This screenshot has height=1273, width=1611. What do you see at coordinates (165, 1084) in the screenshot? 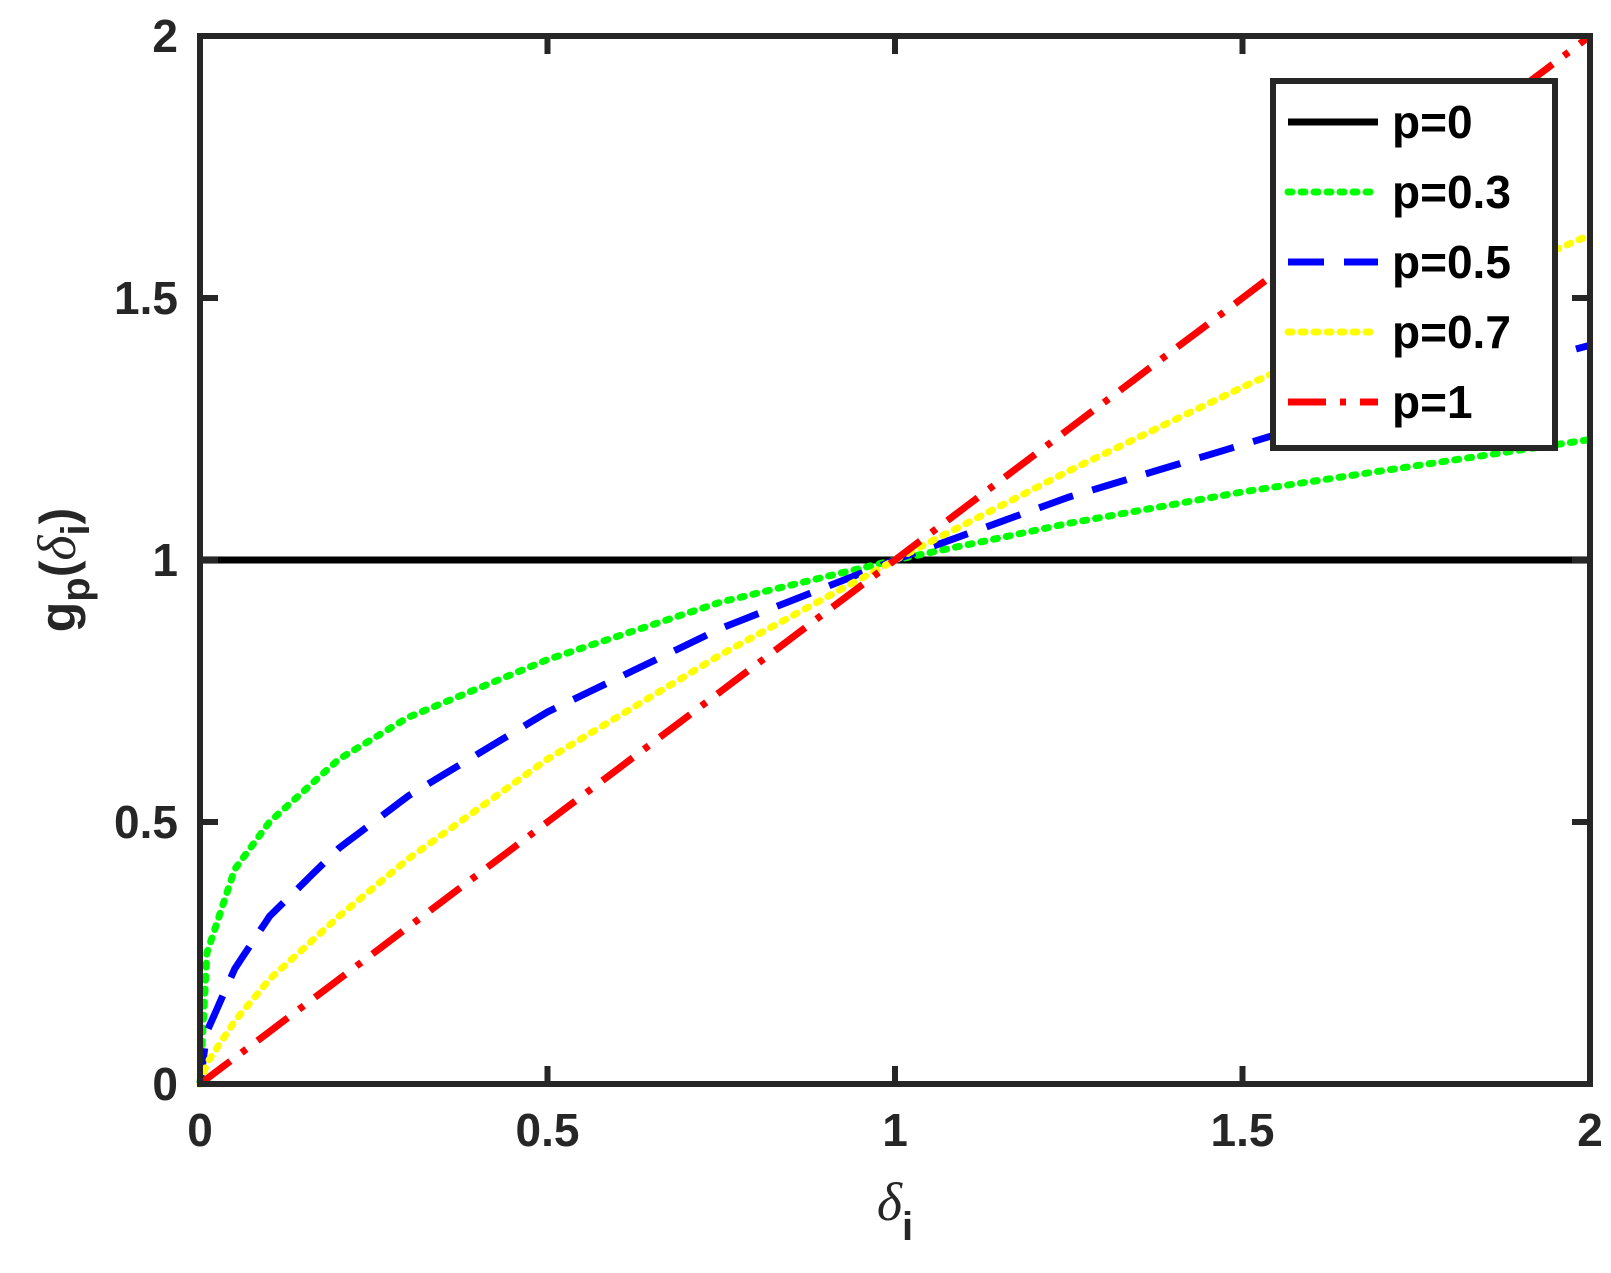
I see `y-tick-label: 0` at bounding box center [165, 1084].